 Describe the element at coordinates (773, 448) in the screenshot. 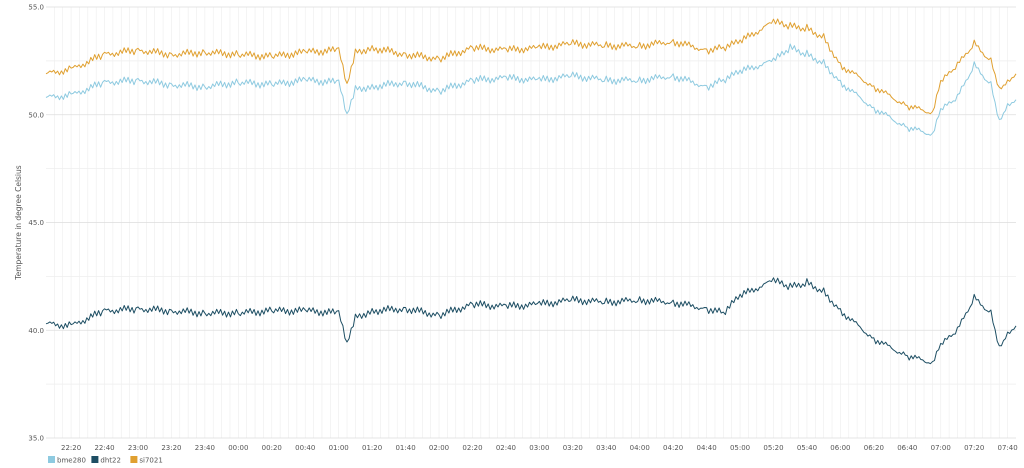

I see `x-tick-label: 05:20` at that location.